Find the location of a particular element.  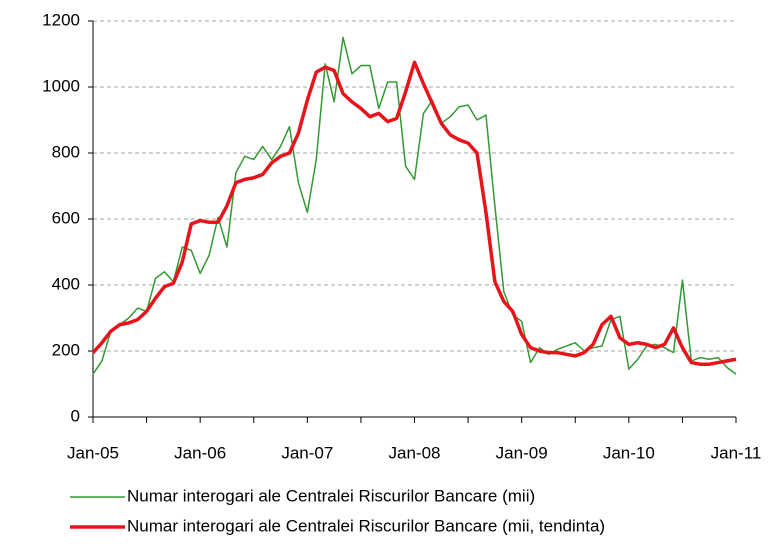

x-tick-label: Jan-06 is located at coordinates (200, 452).